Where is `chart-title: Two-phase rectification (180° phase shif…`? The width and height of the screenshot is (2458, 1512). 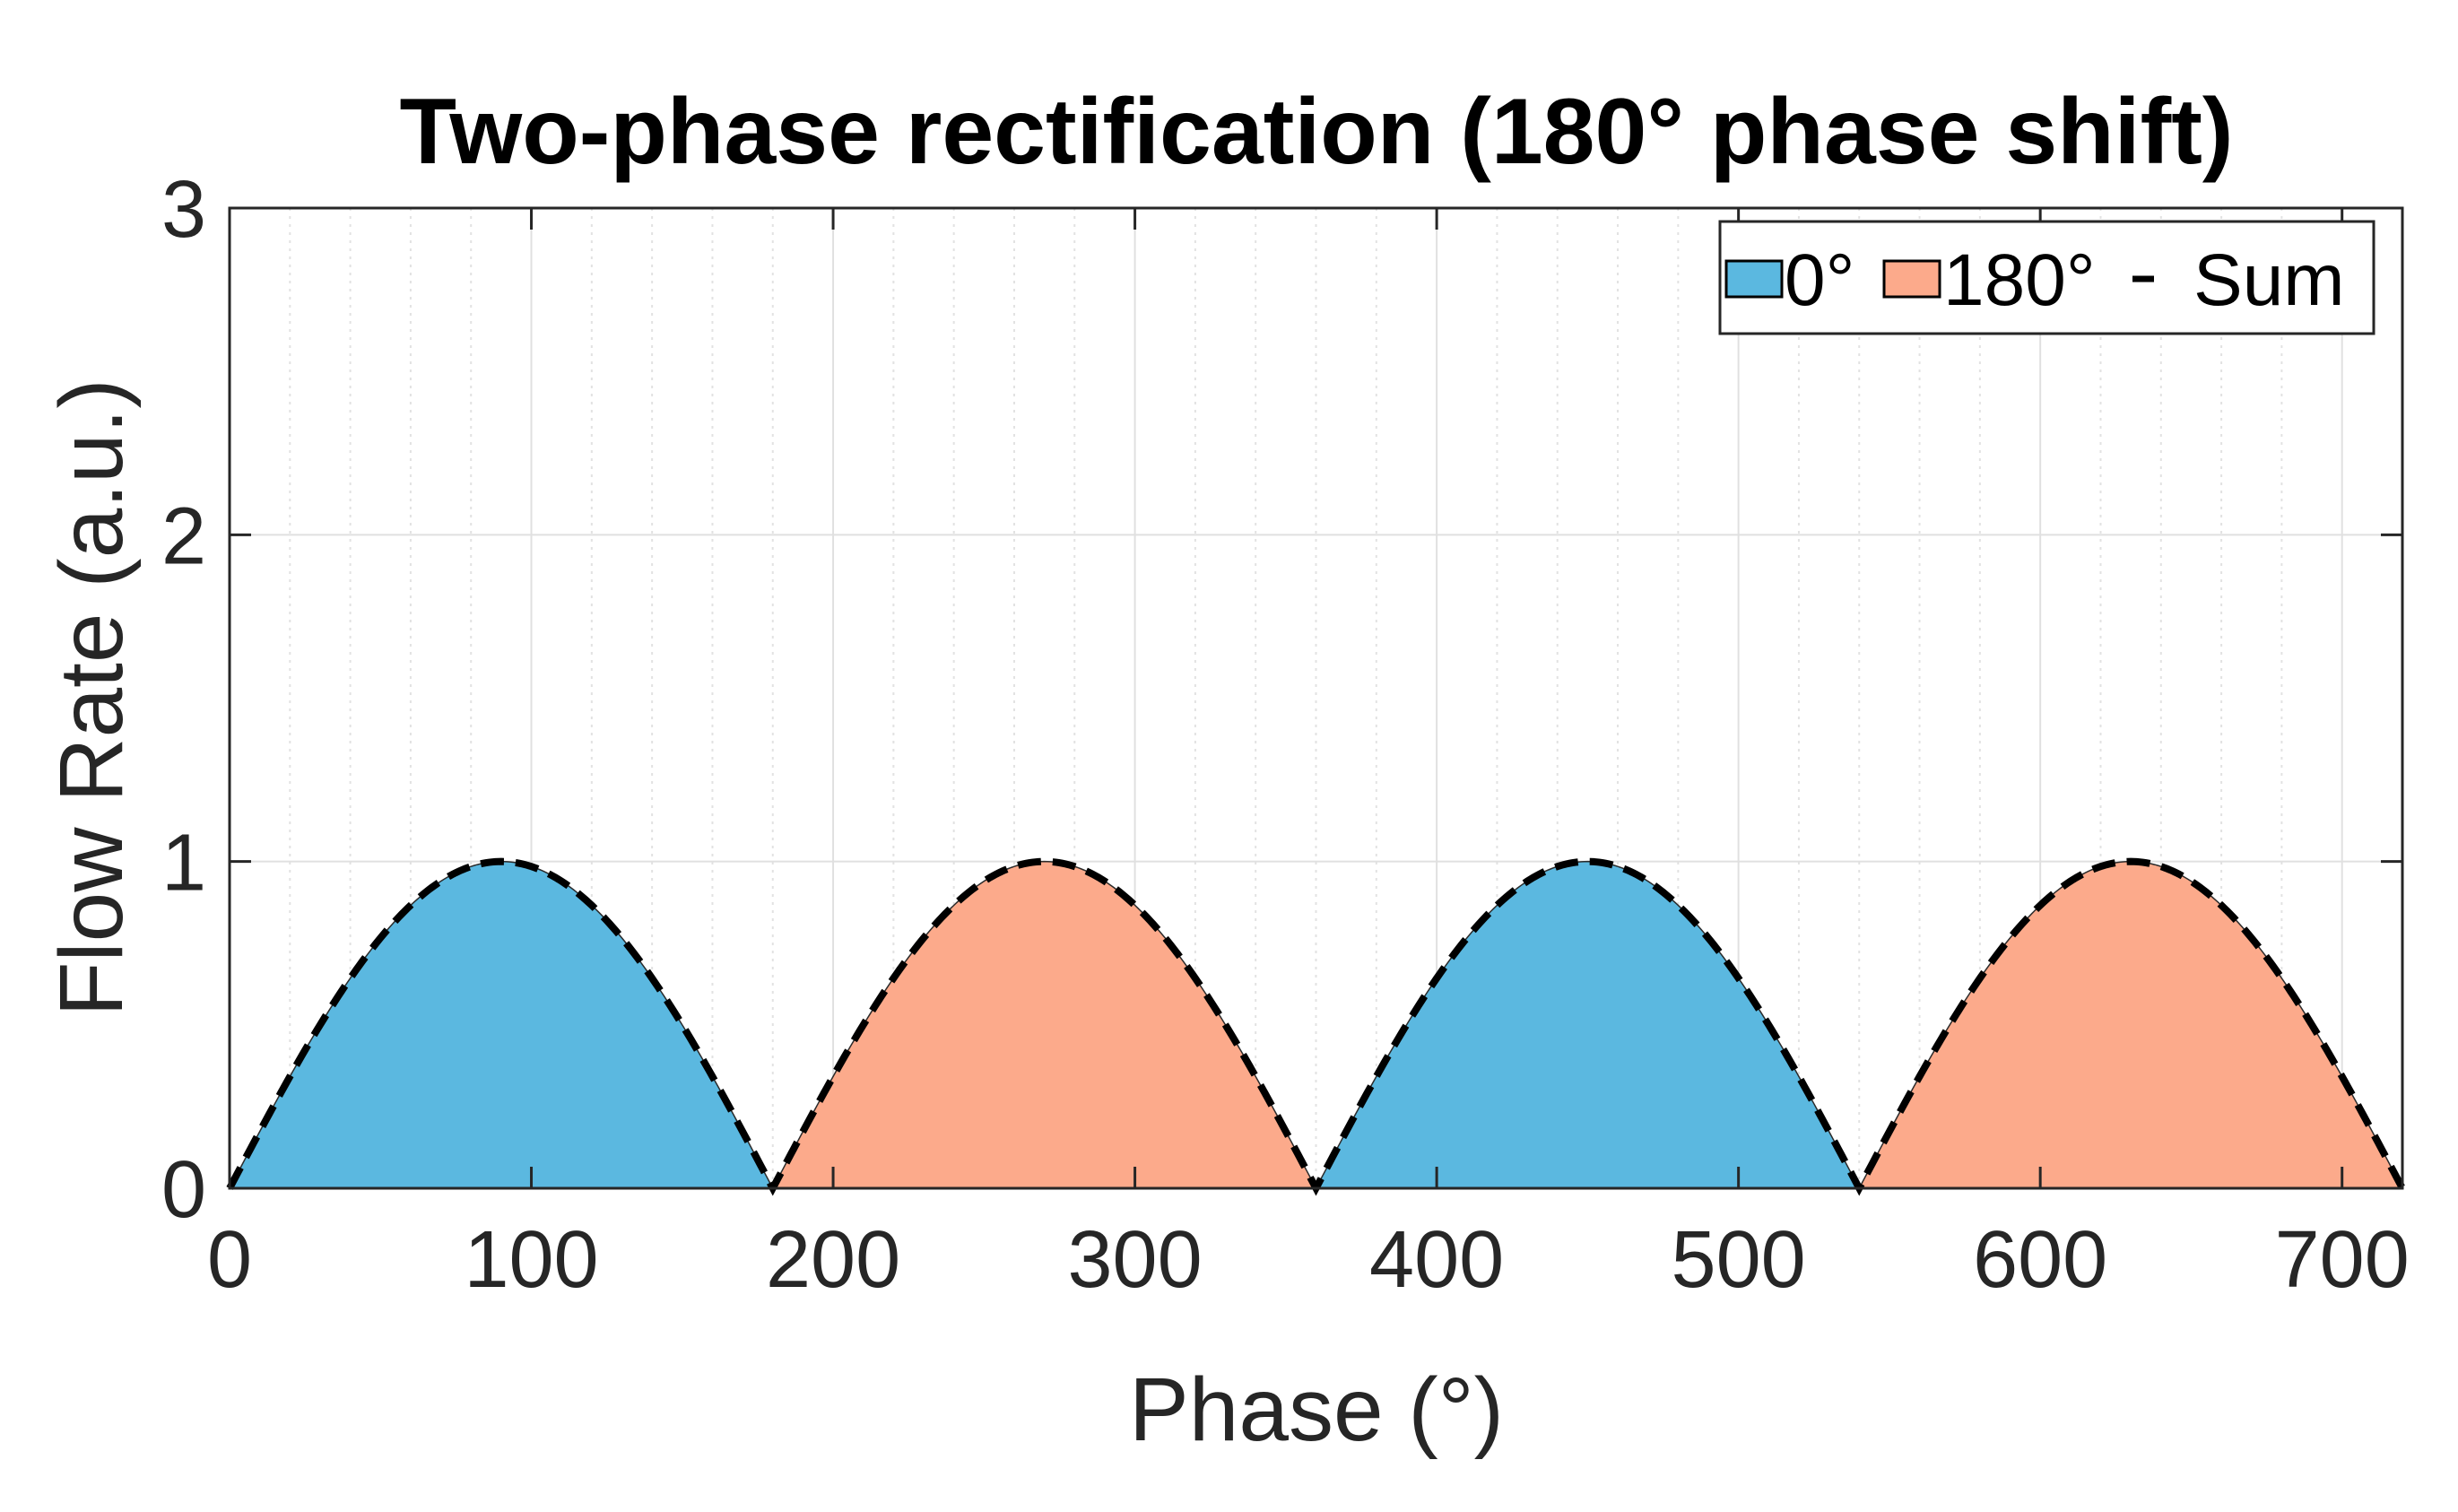
chart-title: Two-phase rectification (180° phase shif… is located at coordinates (1317, 132).